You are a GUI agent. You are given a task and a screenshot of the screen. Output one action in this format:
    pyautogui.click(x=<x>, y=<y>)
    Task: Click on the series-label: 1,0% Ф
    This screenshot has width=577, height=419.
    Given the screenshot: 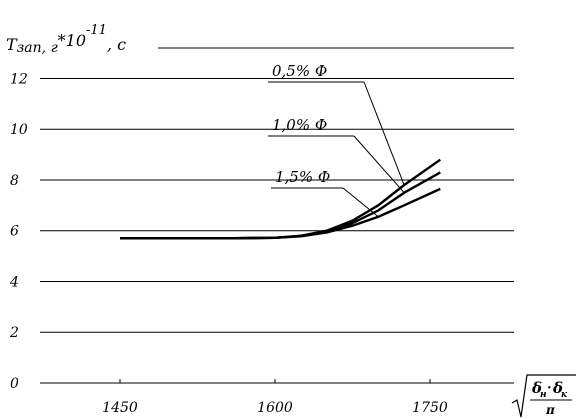 What is the action you would take?
    pyautogui.click(x=299, y=125)
    